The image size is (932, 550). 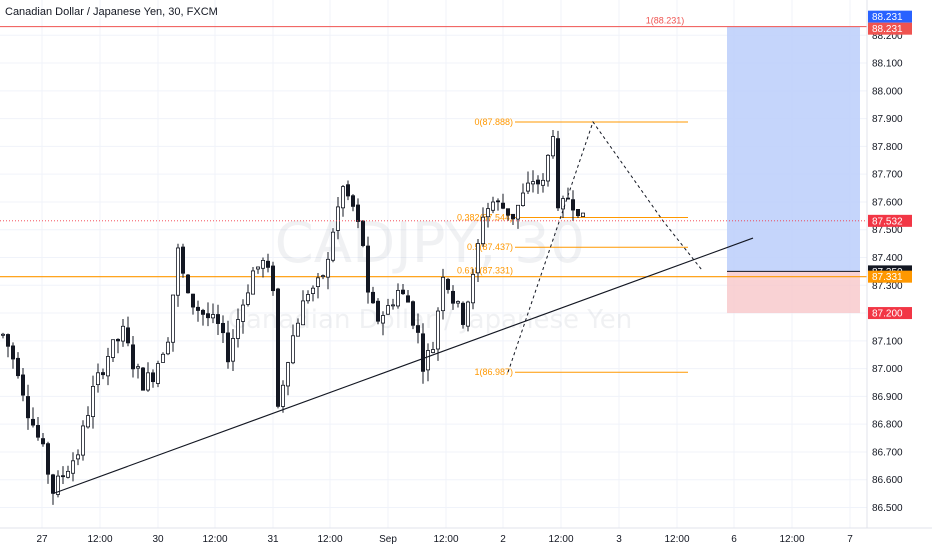 I want to click on price-tick-label: 86.700, so click(x=887, y=452).